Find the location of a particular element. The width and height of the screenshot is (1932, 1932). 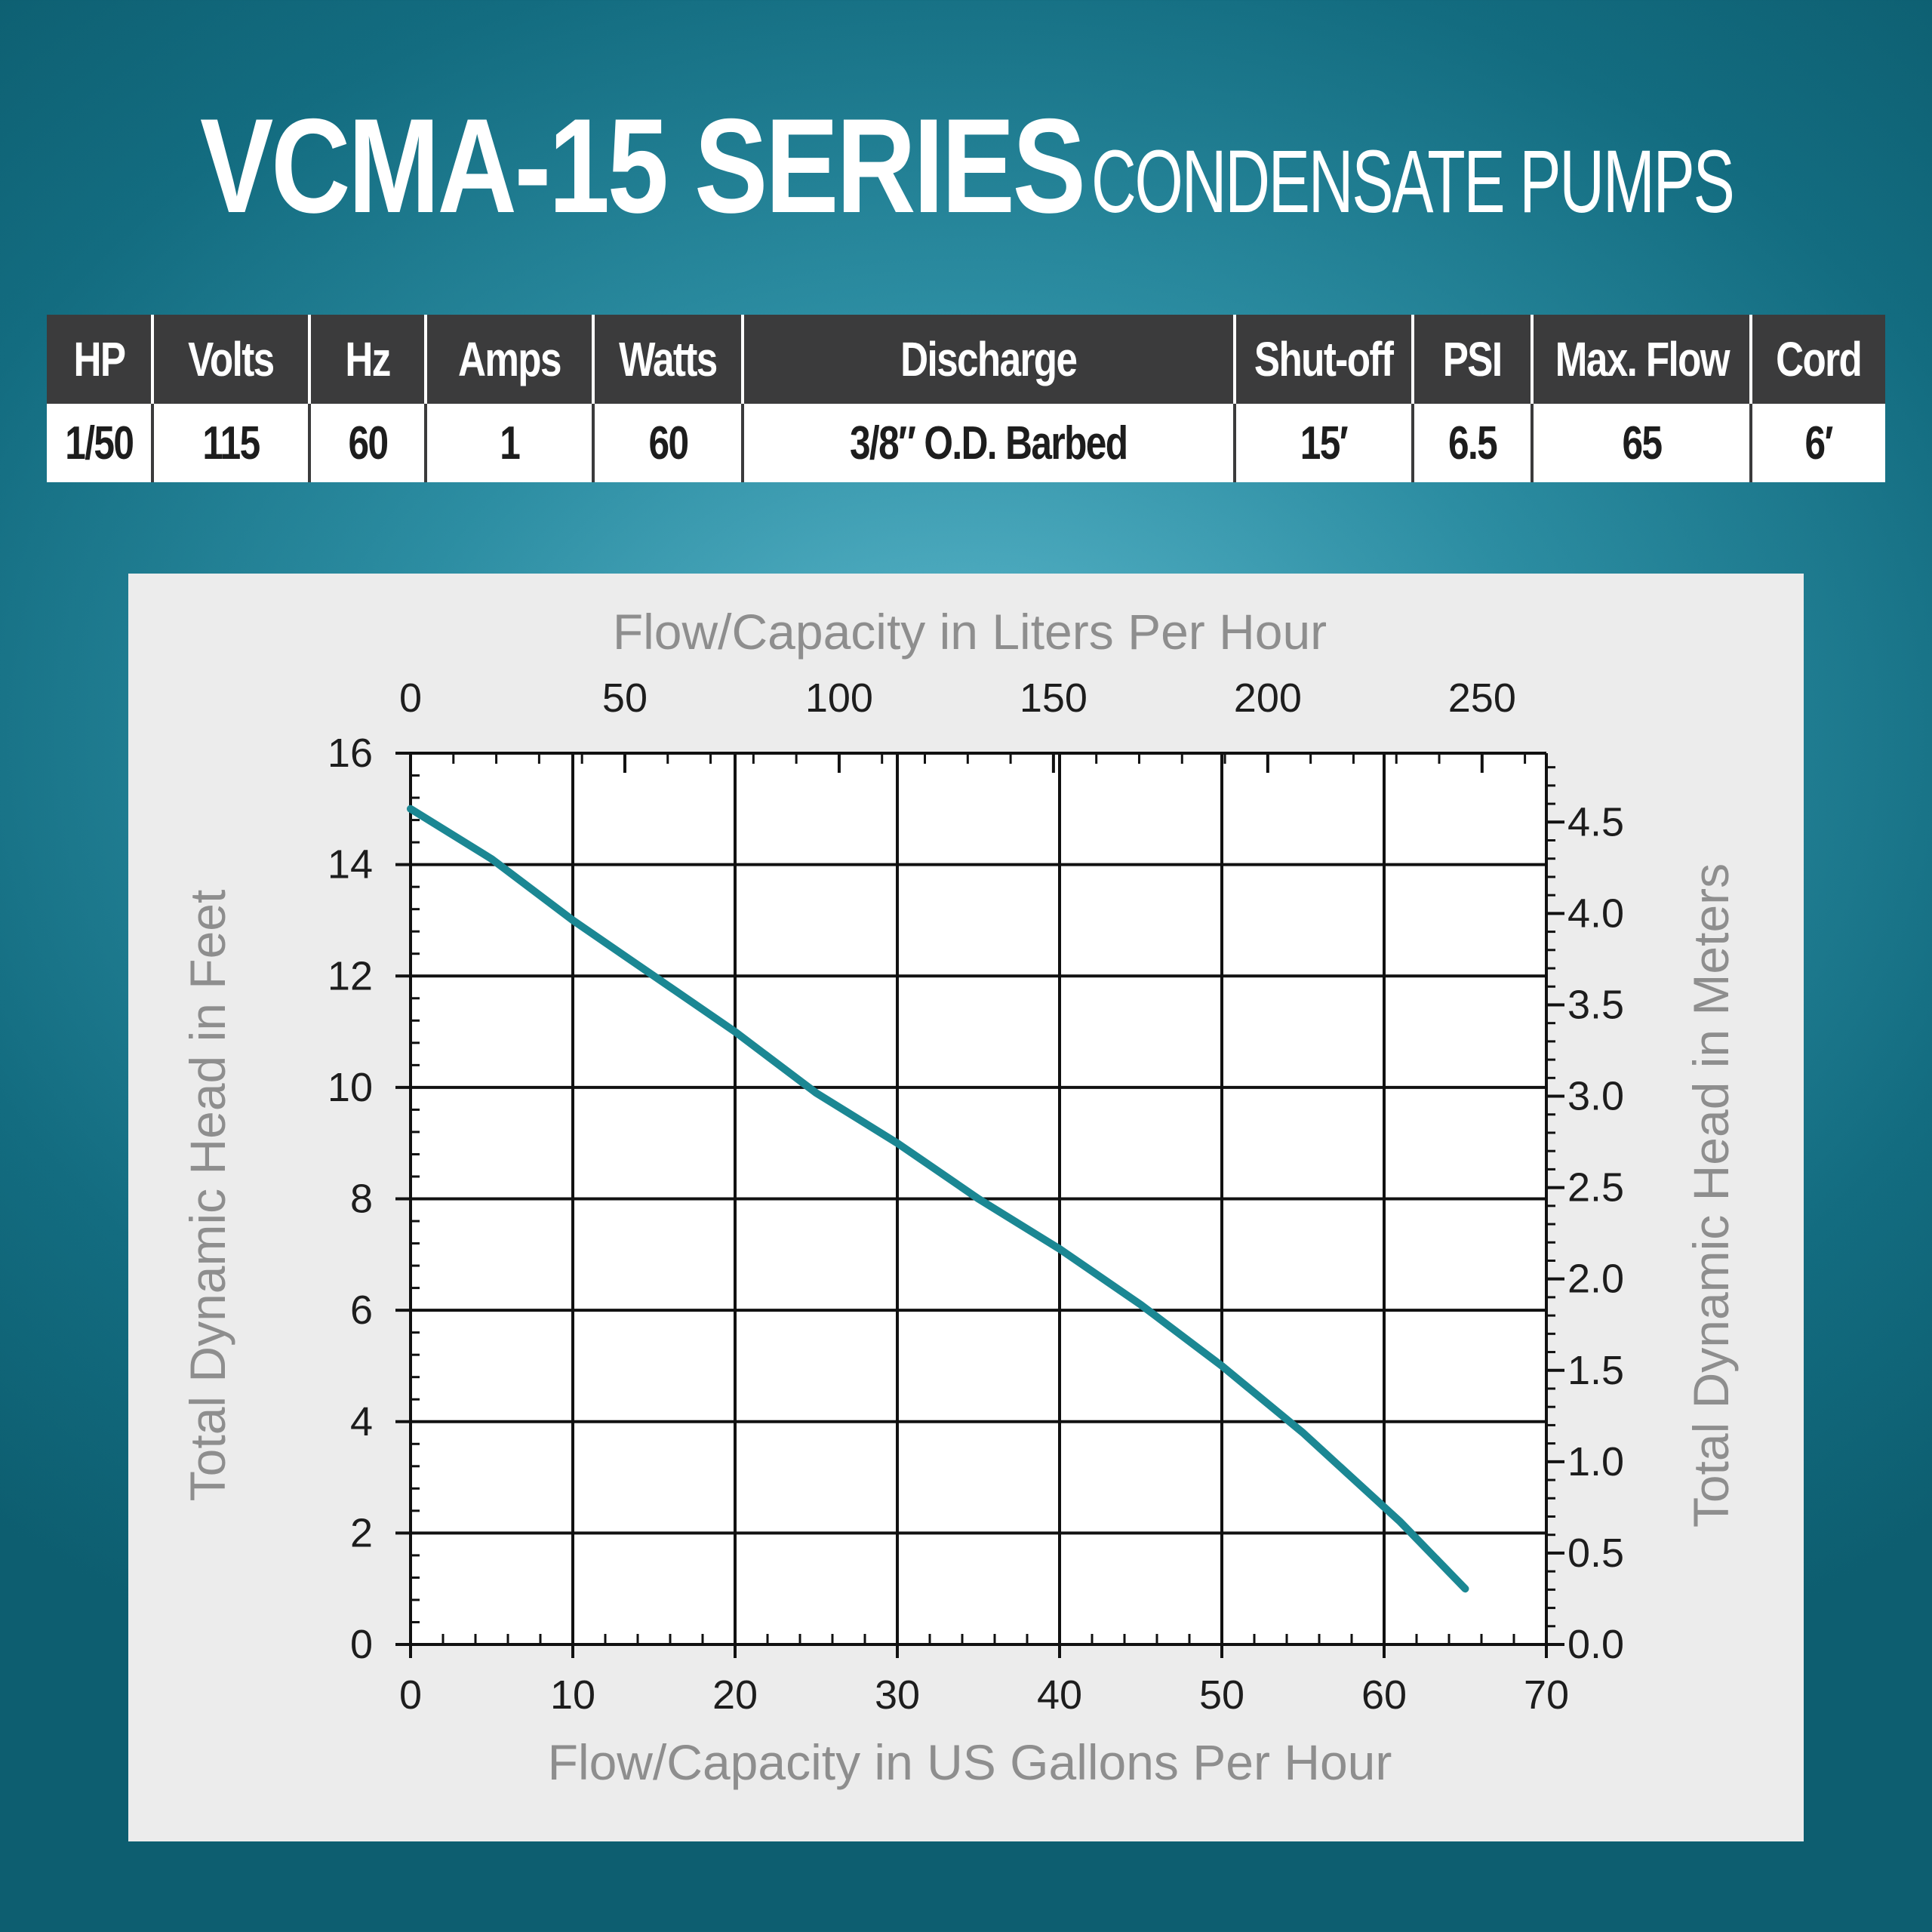

spec-value-cord: 6′ is located at coordinates (1817, 443).